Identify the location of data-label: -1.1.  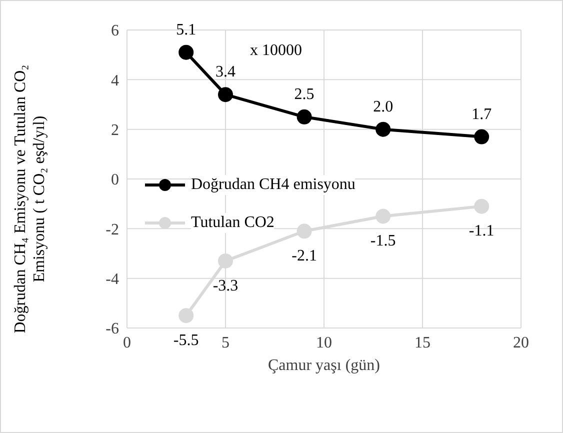
(481, 231).